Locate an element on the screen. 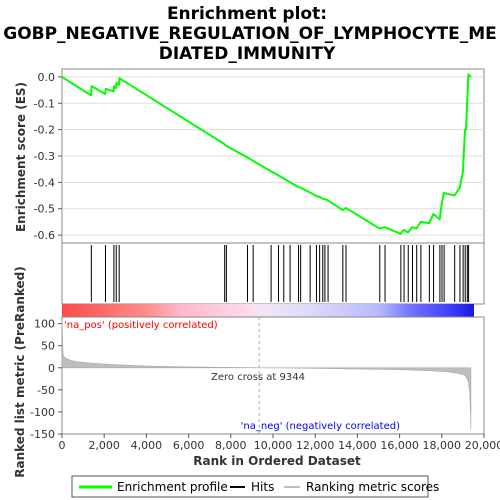  es-tick-label: -0.3 is located at coordinates (44, 156).